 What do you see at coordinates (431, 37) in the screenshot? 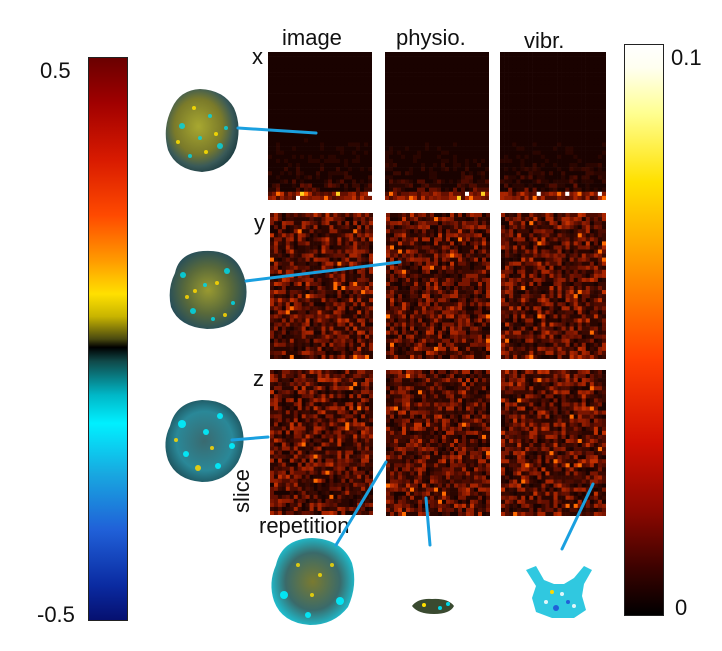
I see `column-header-physio: physio.` at bounding box center [431, 37].